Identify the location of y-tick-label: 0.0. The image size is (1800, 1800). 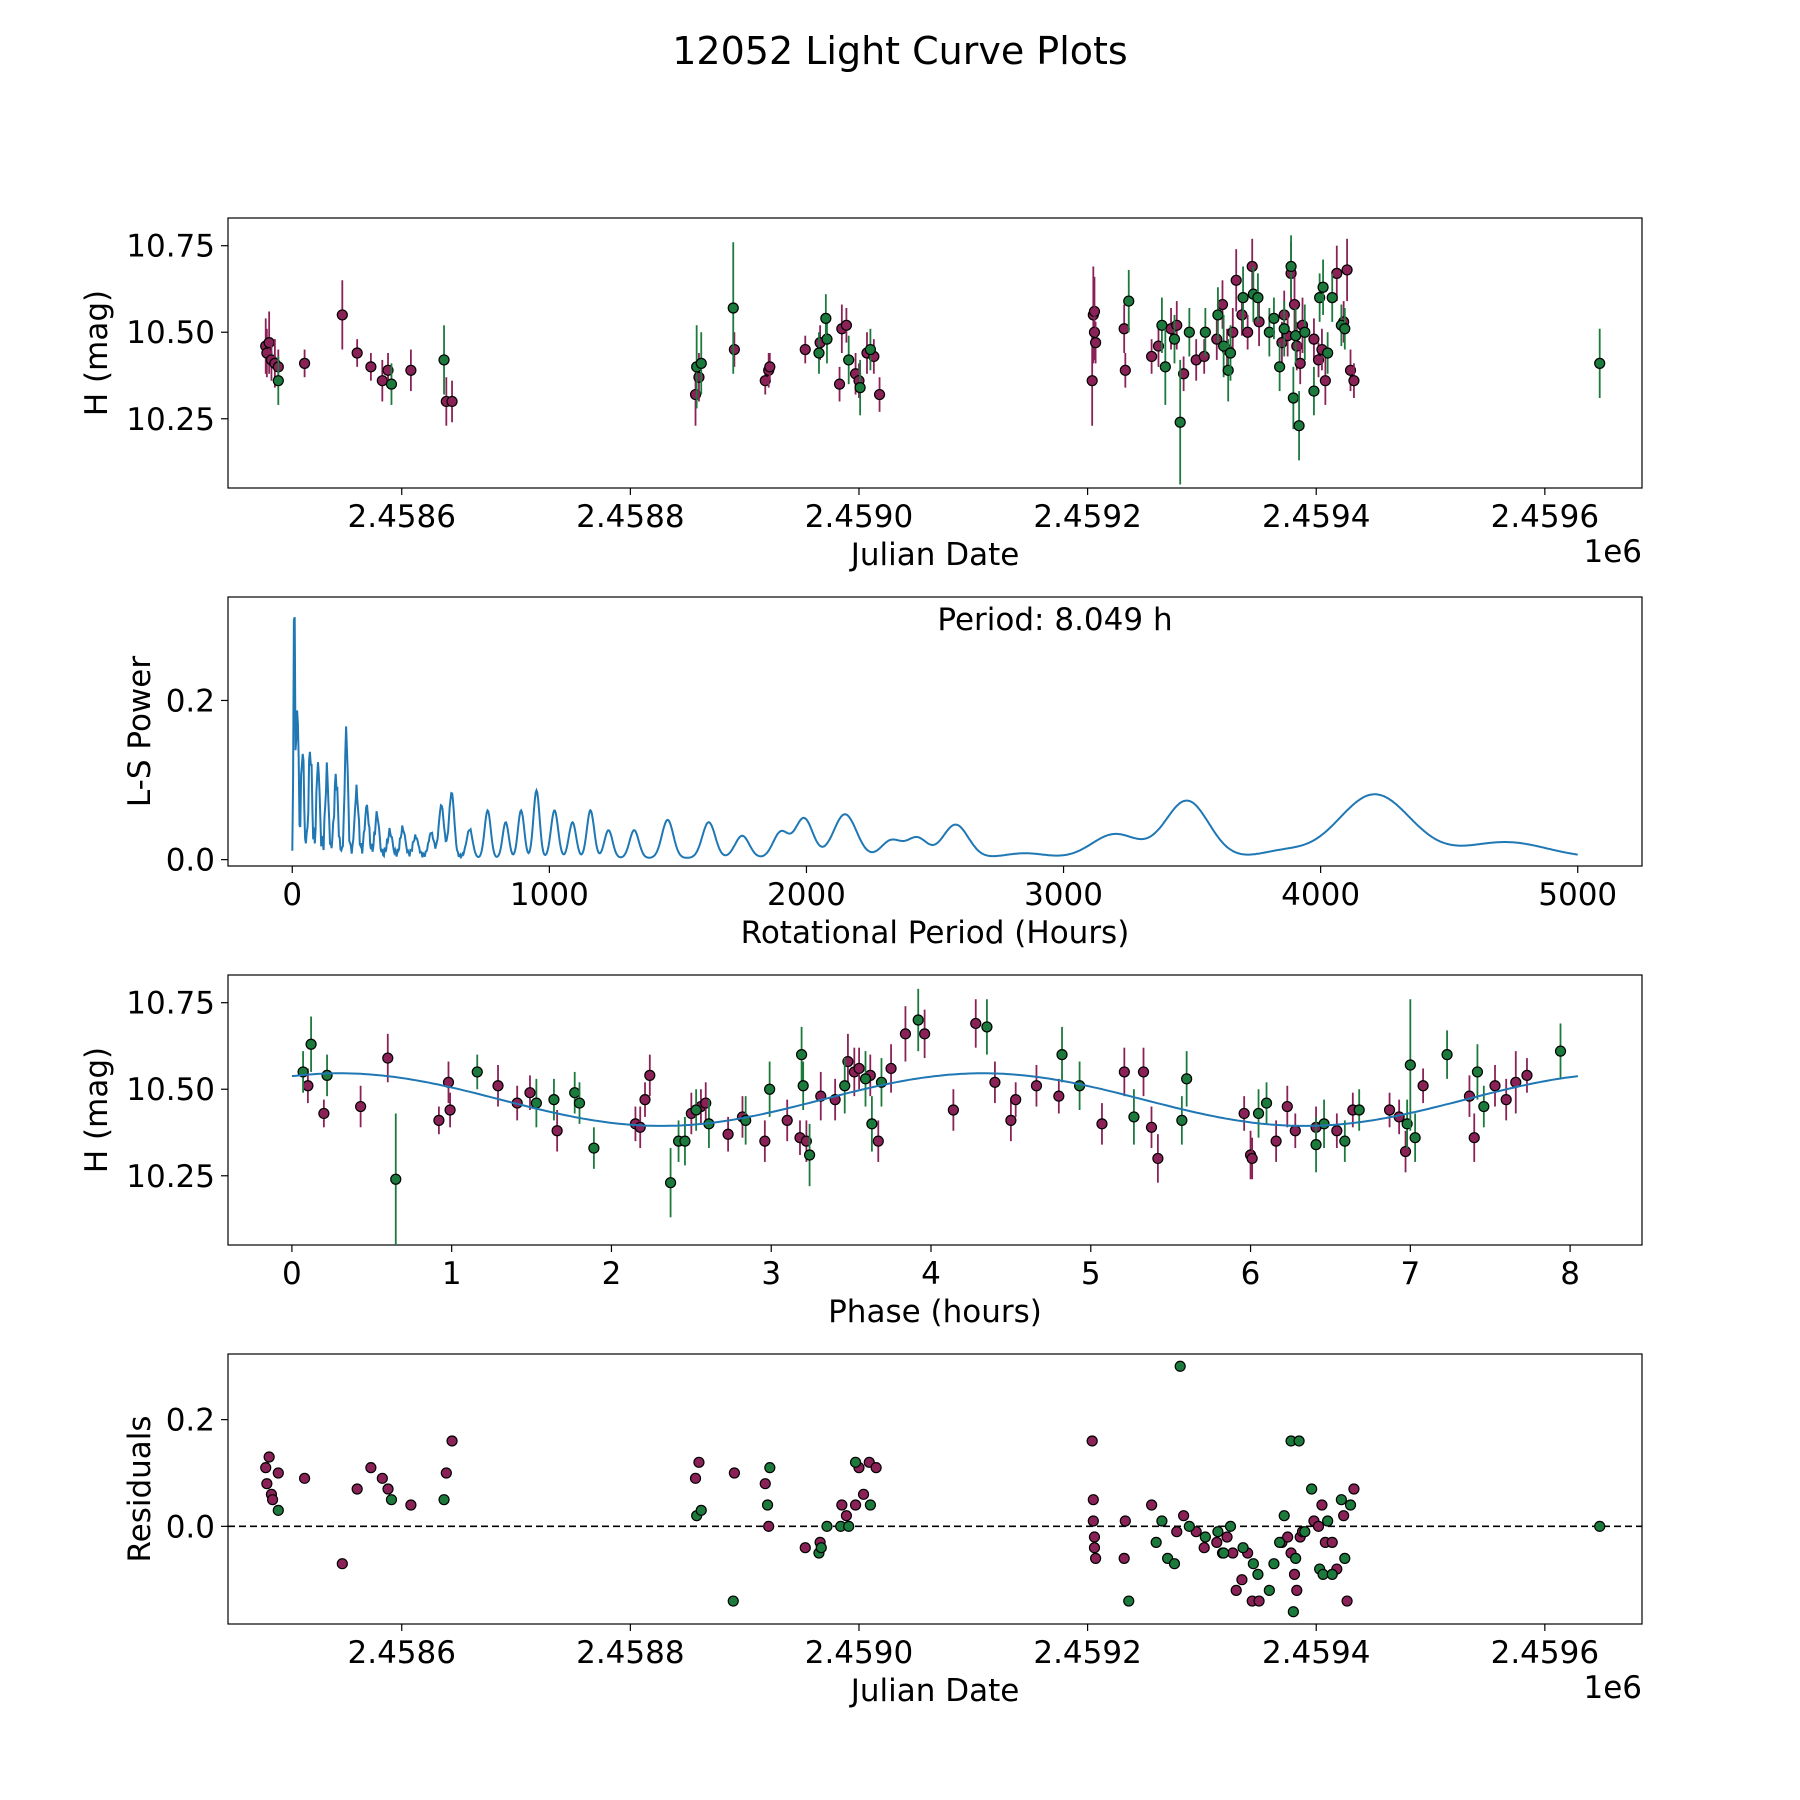
(190, 1527).